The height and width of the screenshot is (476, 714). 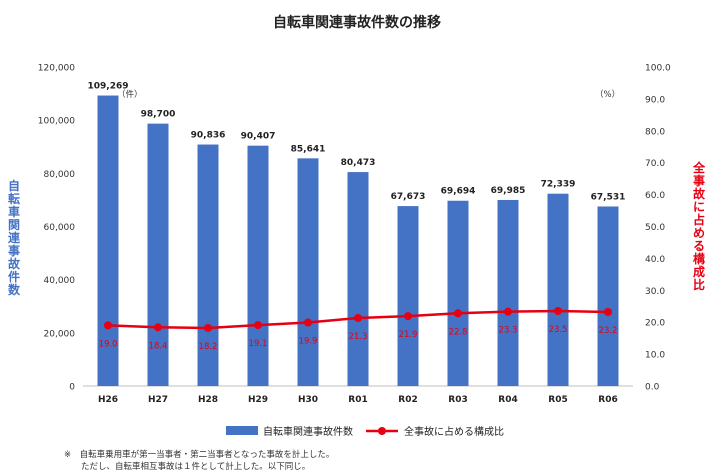 What do you see at coordinates (408, 335) in the screenshot?
I see `ratio-value-label: 21.9` at bounding box center [408, 335].